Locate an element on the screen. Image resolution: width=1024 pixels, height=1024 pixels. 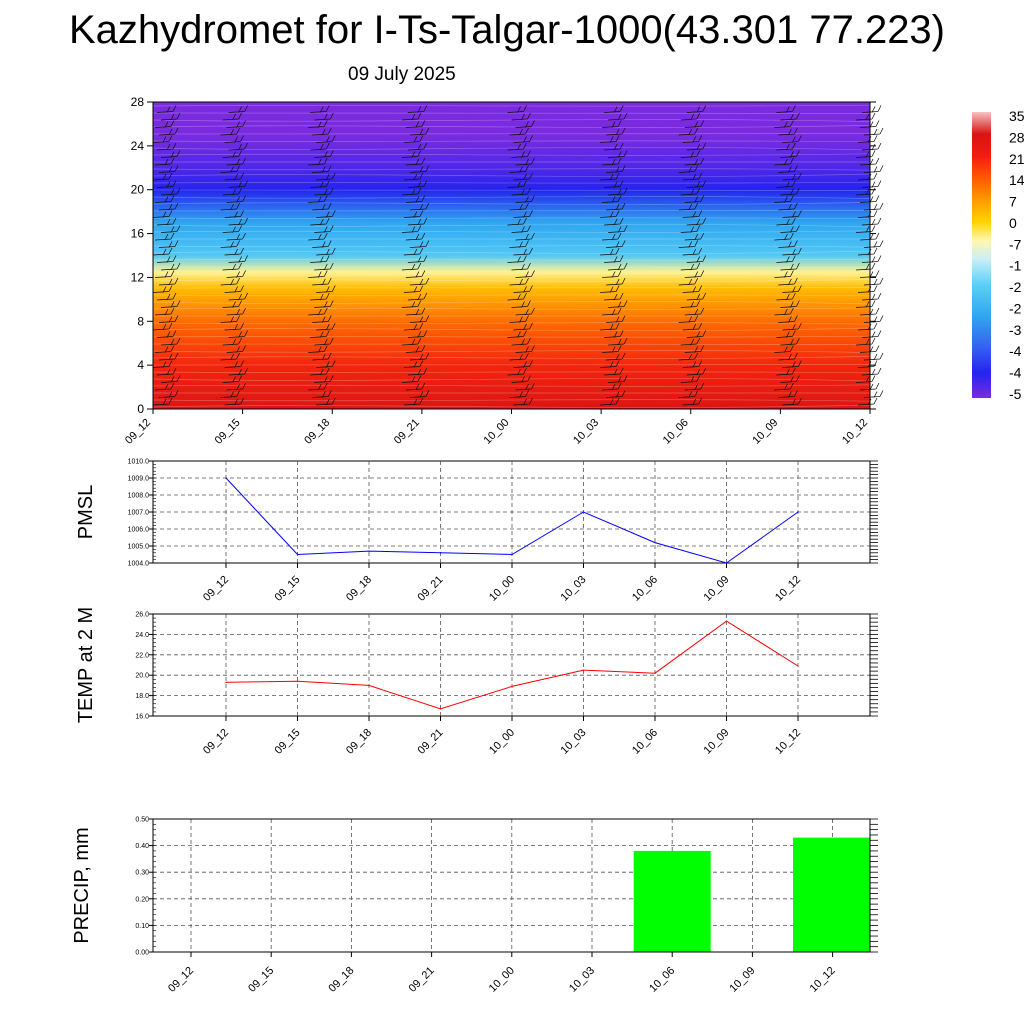
precip-bar is located at coordinates (831, 894).